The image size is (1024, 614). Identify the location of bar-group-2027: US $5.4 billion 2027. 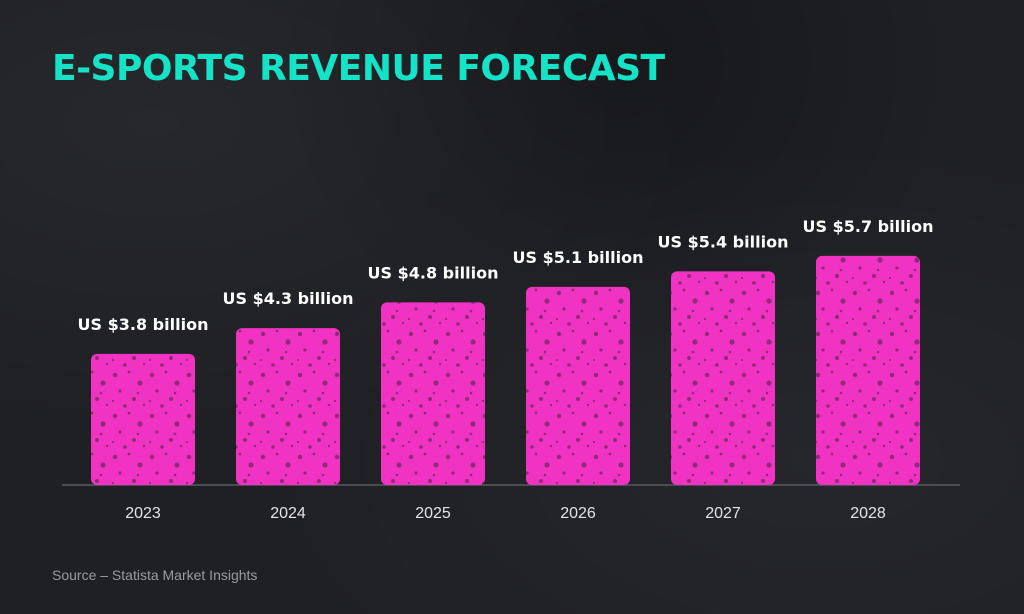
(723, 377).